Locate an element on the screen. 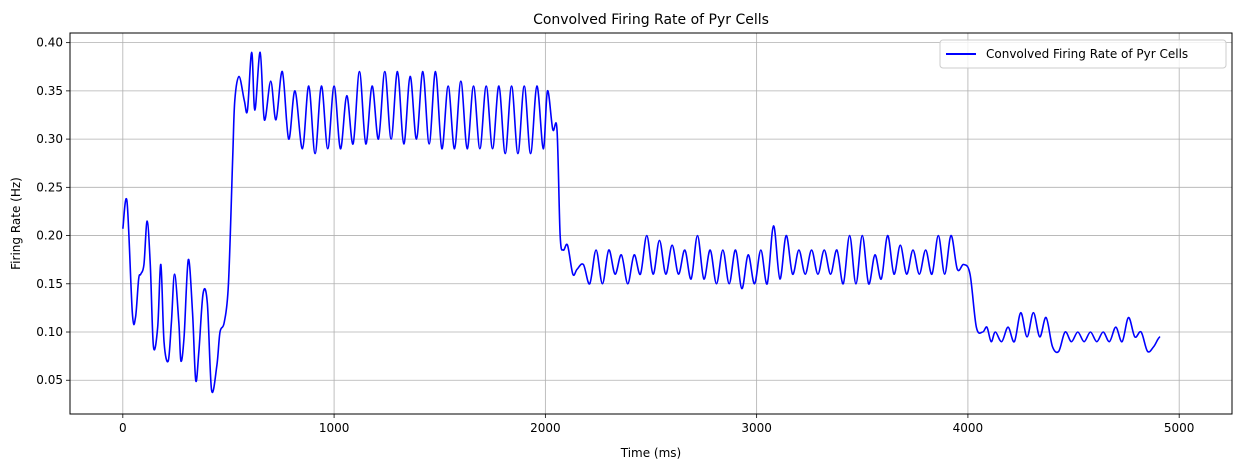  y-tick-label: 0.40 is located at coordinates (49, 43).